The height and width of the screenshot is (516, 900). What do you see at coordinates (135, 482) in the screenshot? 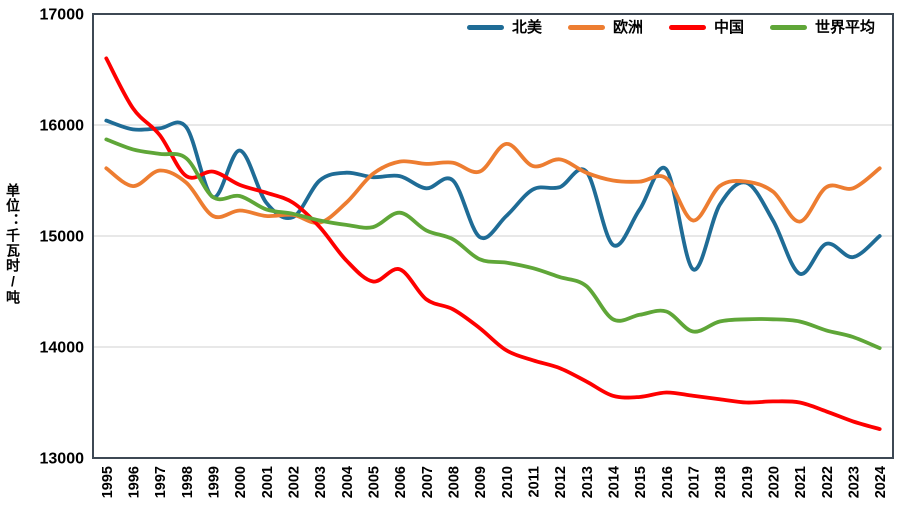
I see `x-tick-label: 1996` at bounding box center [135, 482].